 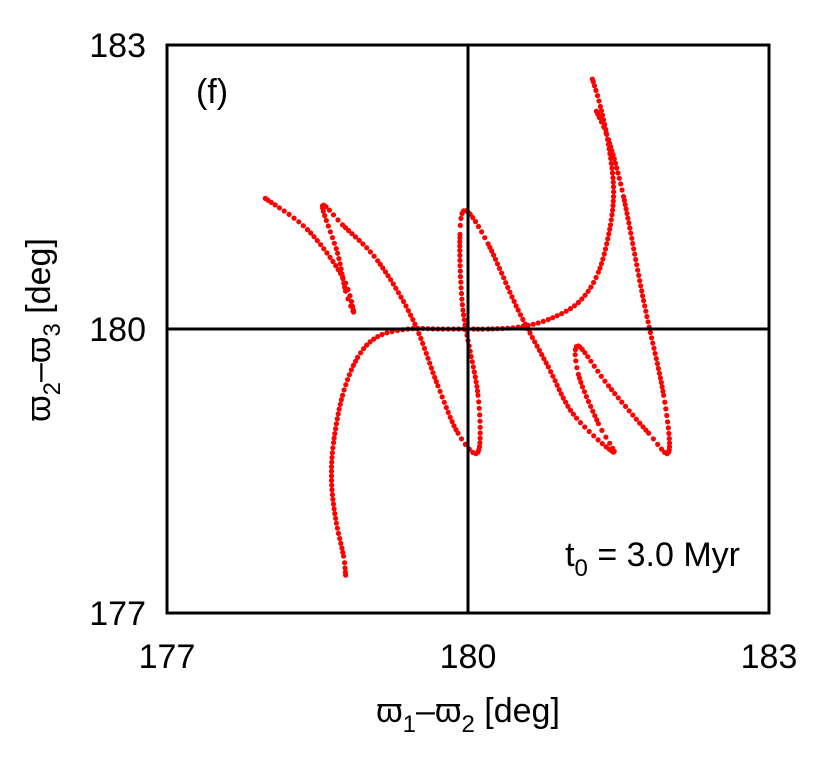 What do you see at coordinates (409, 724) in the screenshot?
I see `x-axis-title-sub1: 1` at bounding box center [409, 724].